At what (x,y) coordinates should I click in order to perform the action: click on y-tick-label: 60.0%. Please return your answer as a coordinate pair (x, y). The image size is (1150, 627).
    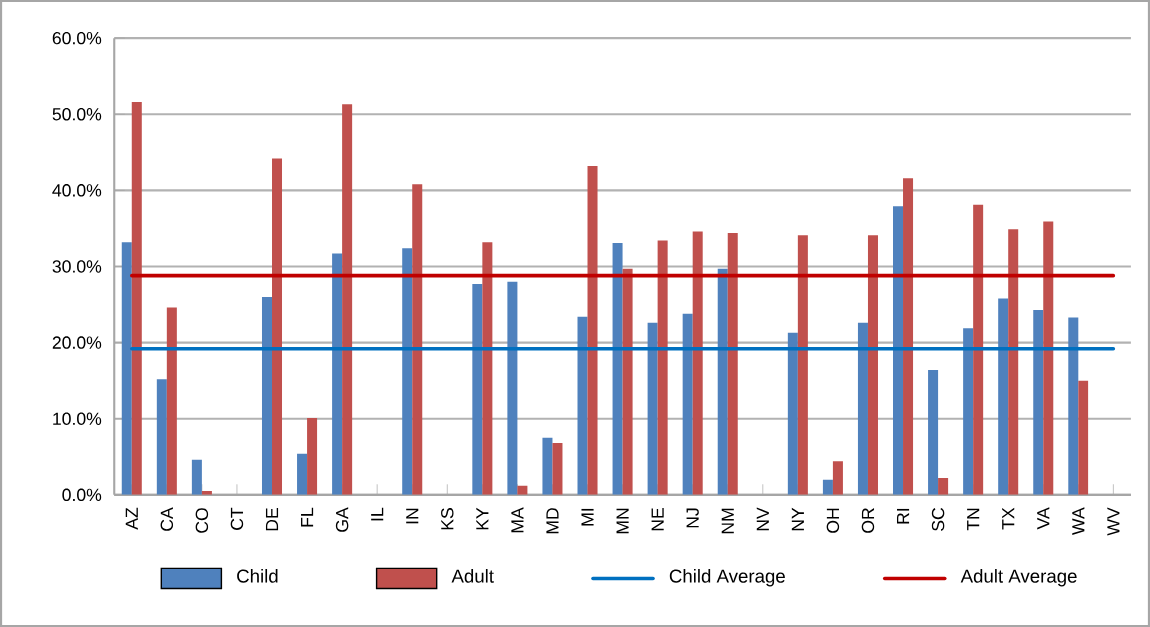
    Looking at the image, I should click on (77, 38).